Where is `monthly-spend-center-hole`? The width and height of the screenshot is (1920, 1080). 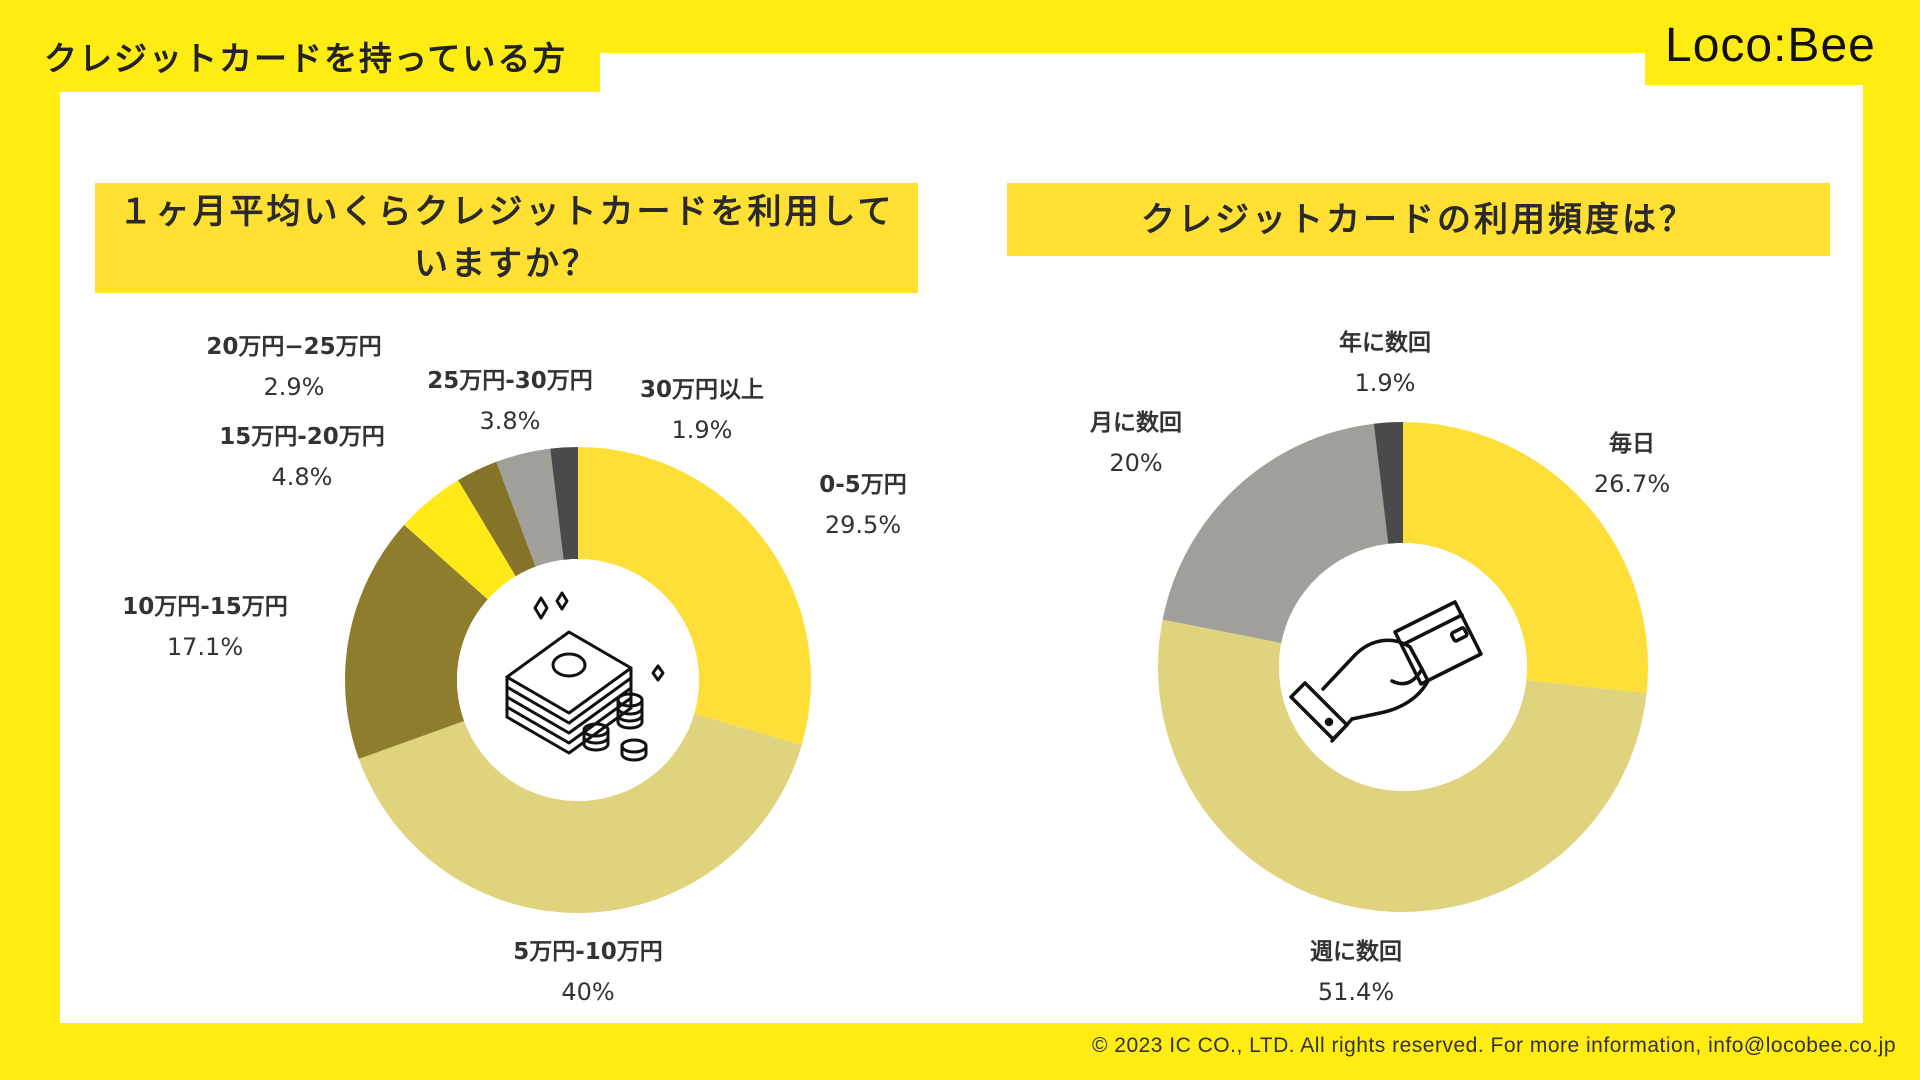
monthly-spend-center-hole is located at coordinates (578, 680).